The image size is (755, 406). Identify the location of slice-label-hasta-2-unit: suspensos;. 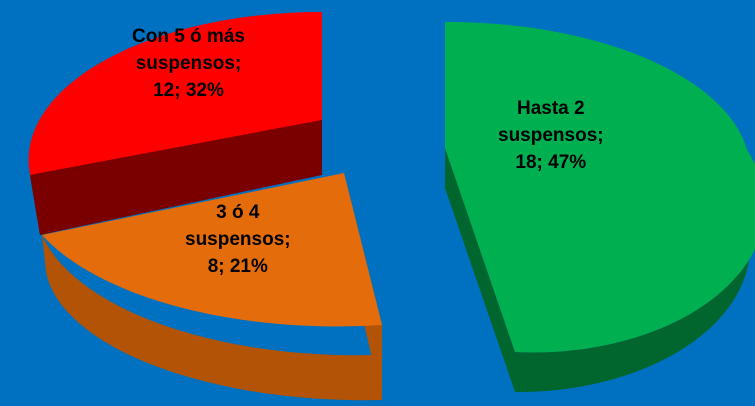
(551, 136).